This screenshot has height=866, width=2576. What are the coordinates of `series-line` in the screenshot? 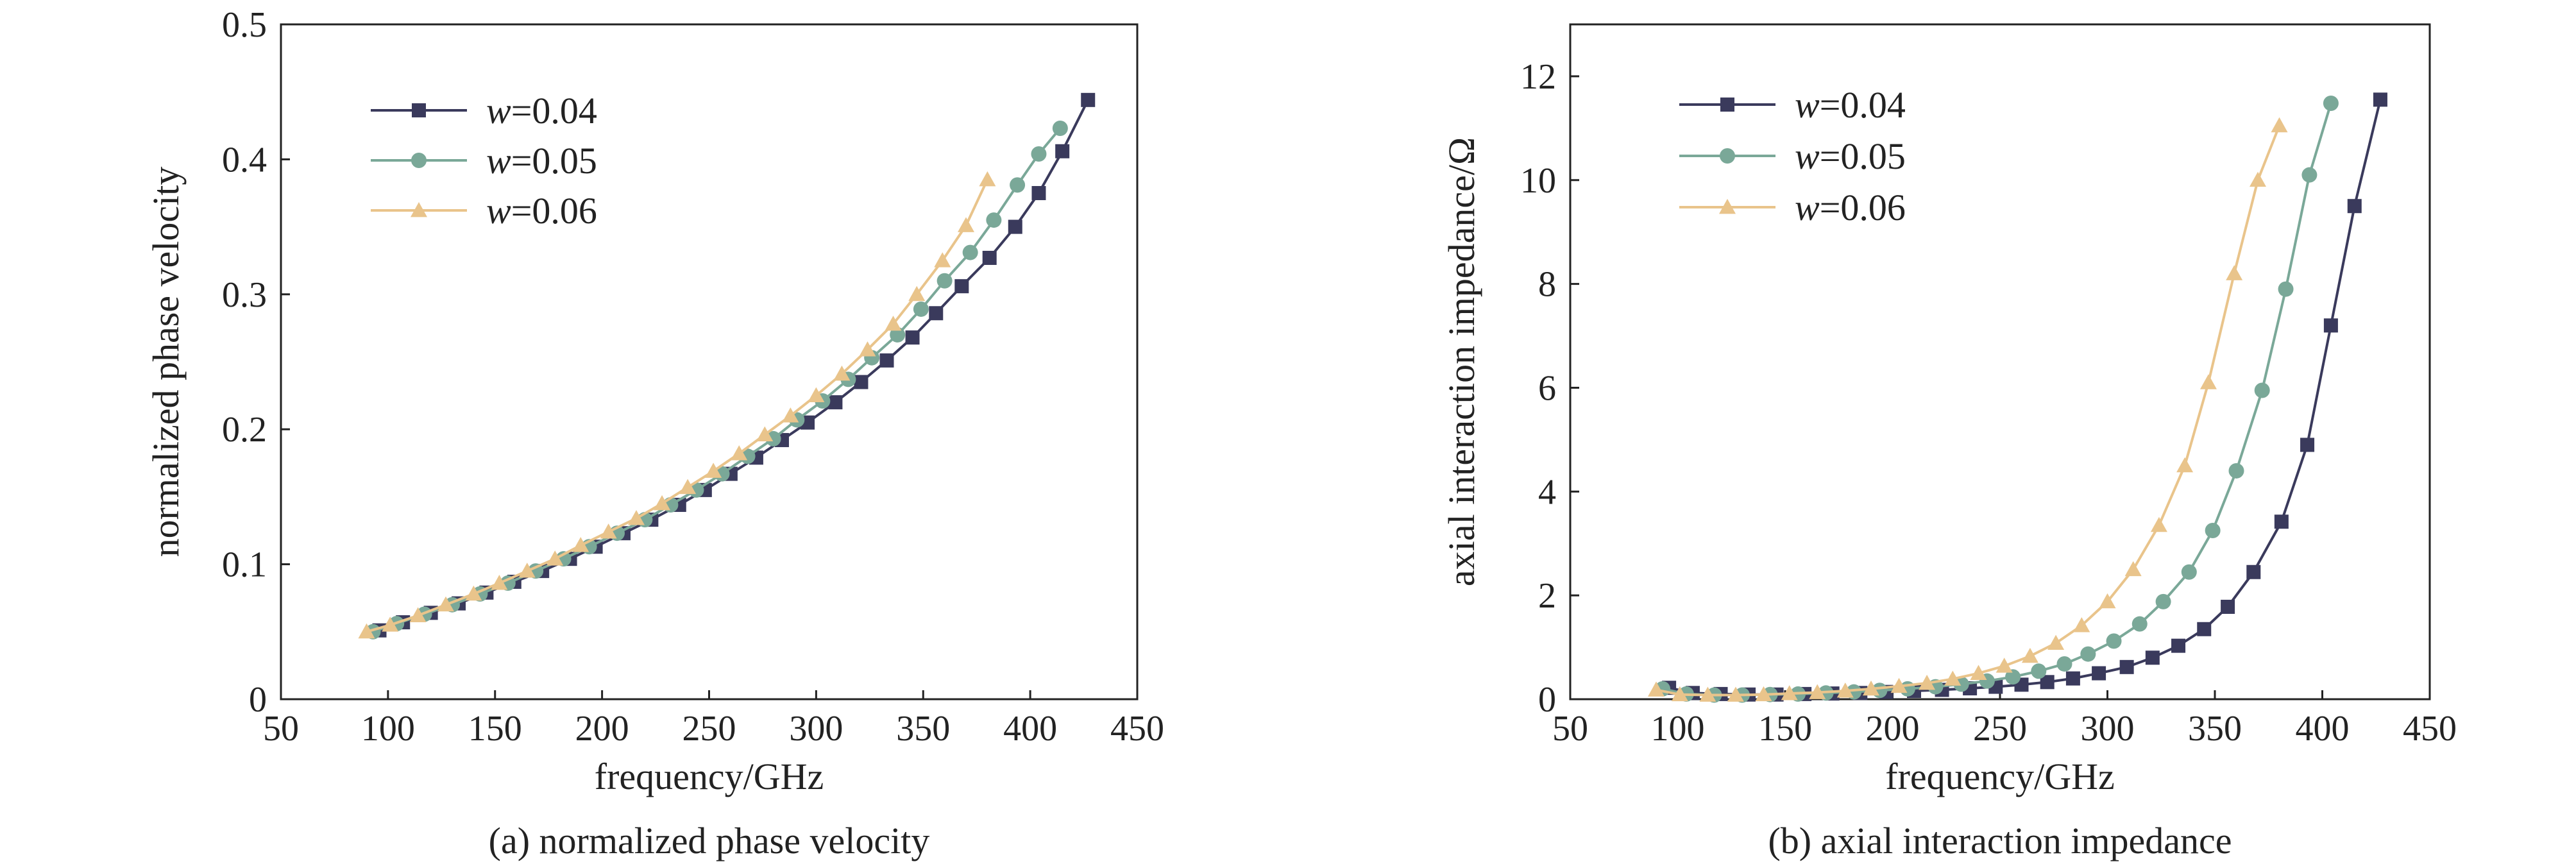 It's located at (677, 406).